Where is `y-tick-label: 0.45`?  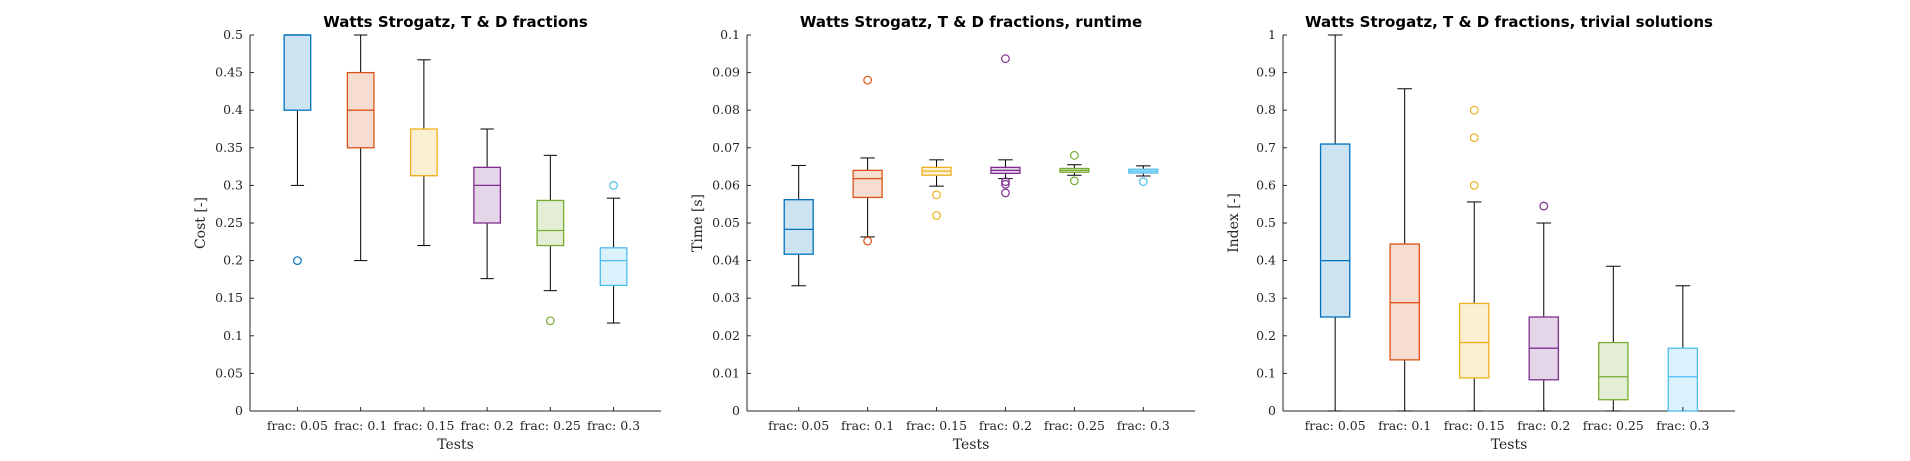 y-tick-label: 0.45 is located at coordinates (229, 72).